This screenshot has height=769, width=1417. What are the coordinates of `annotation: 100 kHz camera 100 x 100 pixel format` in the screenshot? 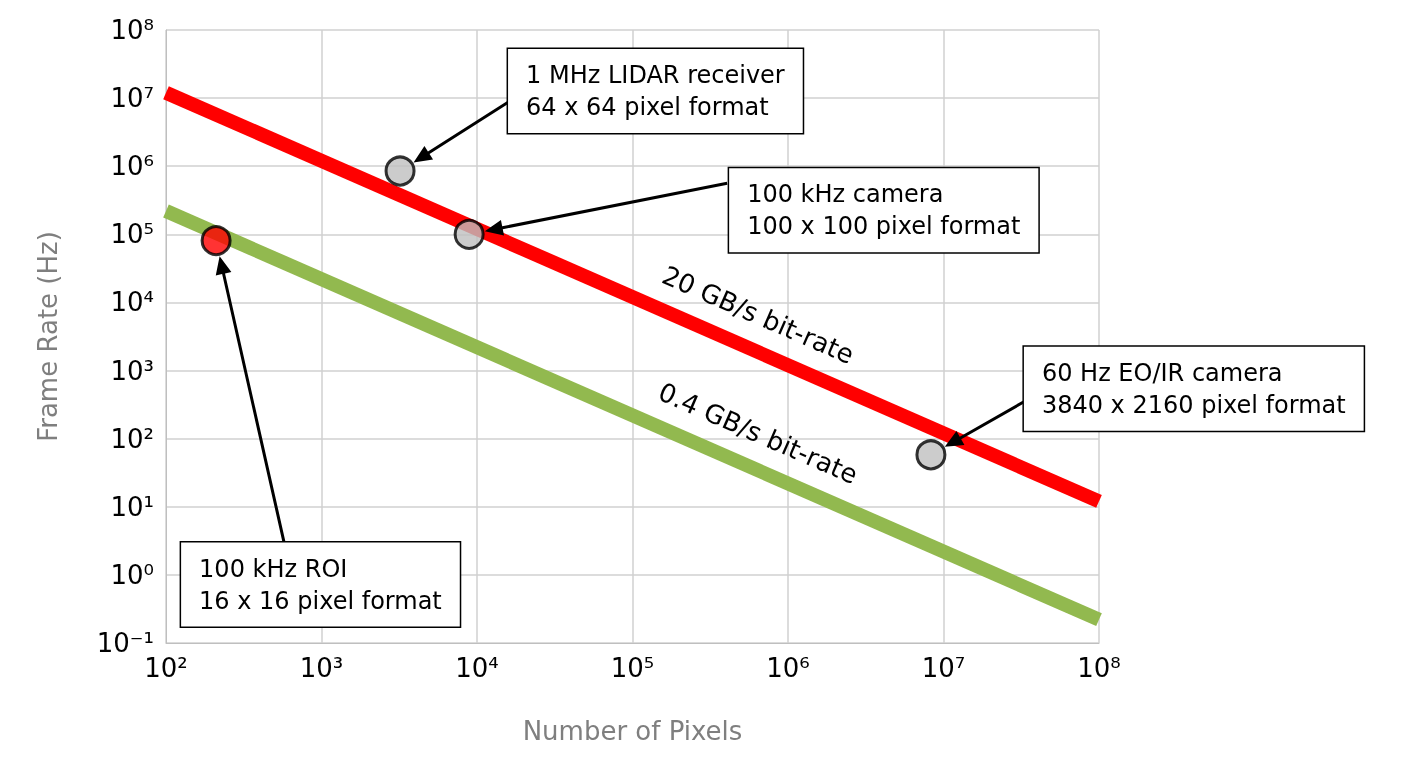 It's located at (884, 210).